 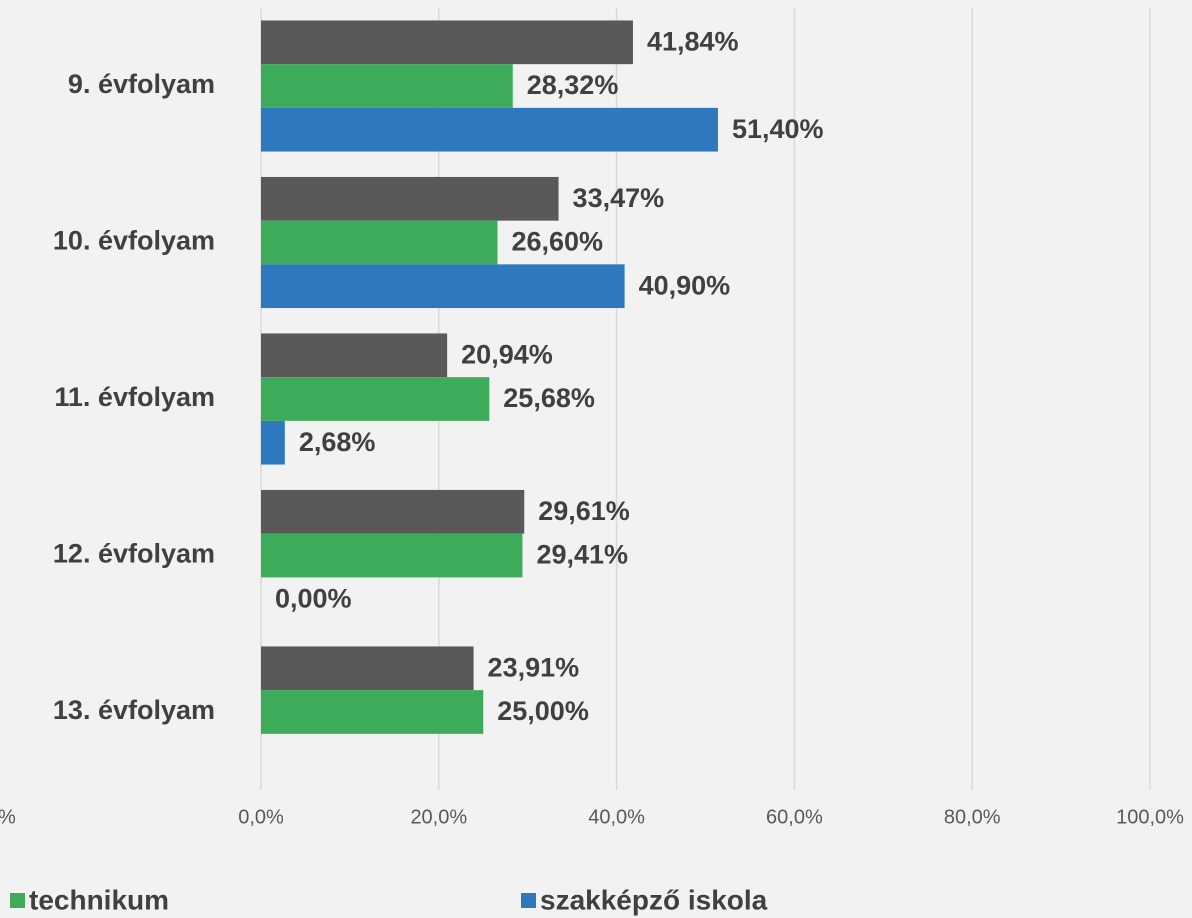 I want to click on value-label: 26,60%, so click(x=557, y=242).